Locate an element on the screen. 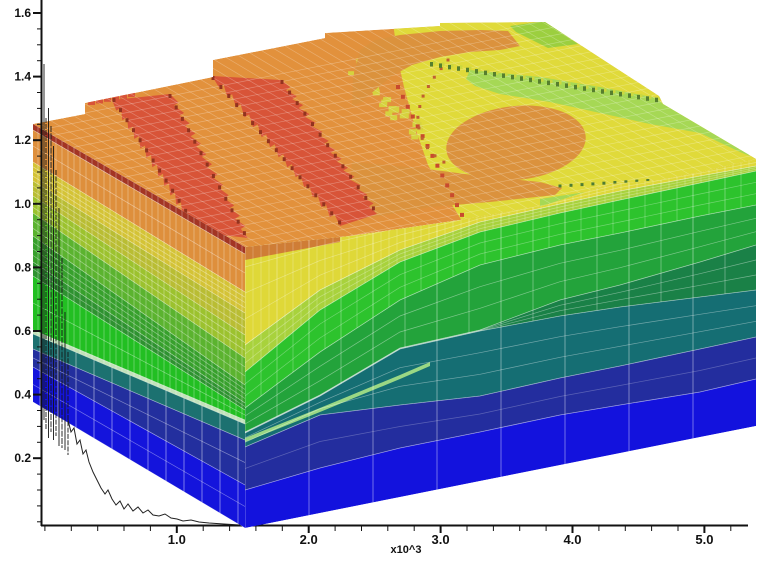 Image resolution: width=768 pixels, height=570 pixels. svg-text: 1.4 is located at coordinates (22, 77).